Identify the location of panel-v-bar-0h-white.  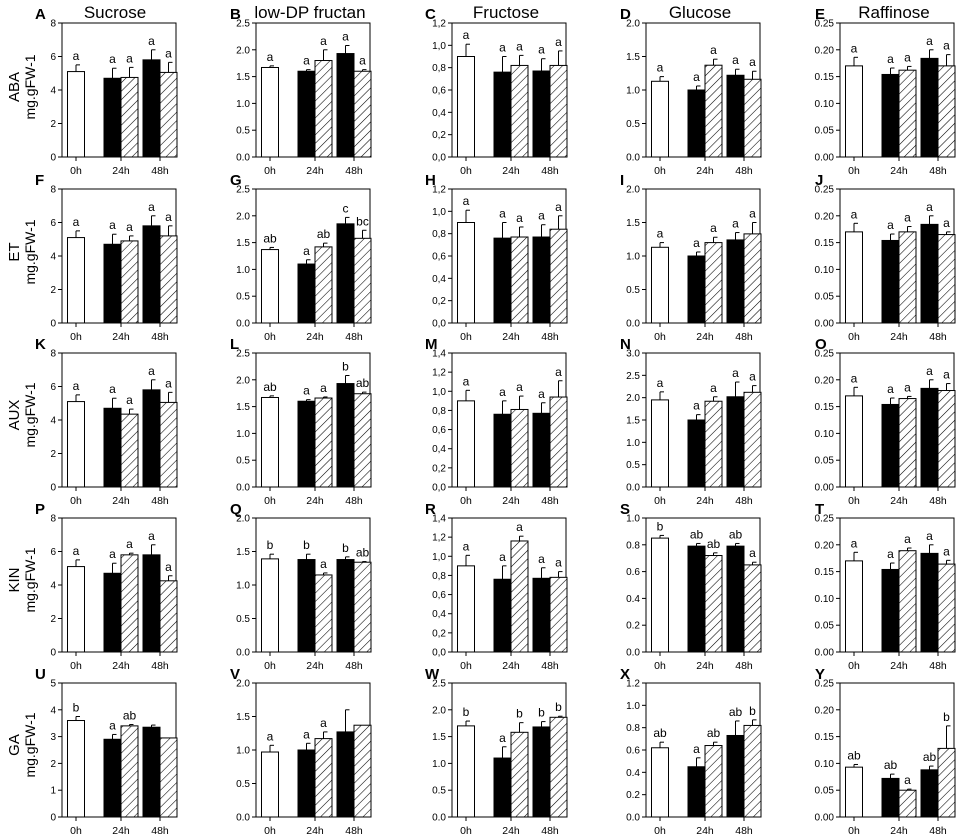
(270, 784).